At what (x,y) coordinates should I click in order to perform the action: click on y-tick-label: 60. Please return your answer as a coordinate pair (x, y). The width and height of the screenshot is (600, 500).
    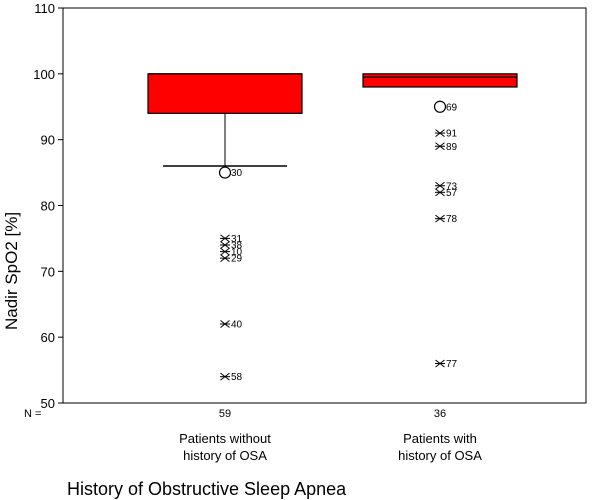
    Looking at the image, I should click on (48, 337).